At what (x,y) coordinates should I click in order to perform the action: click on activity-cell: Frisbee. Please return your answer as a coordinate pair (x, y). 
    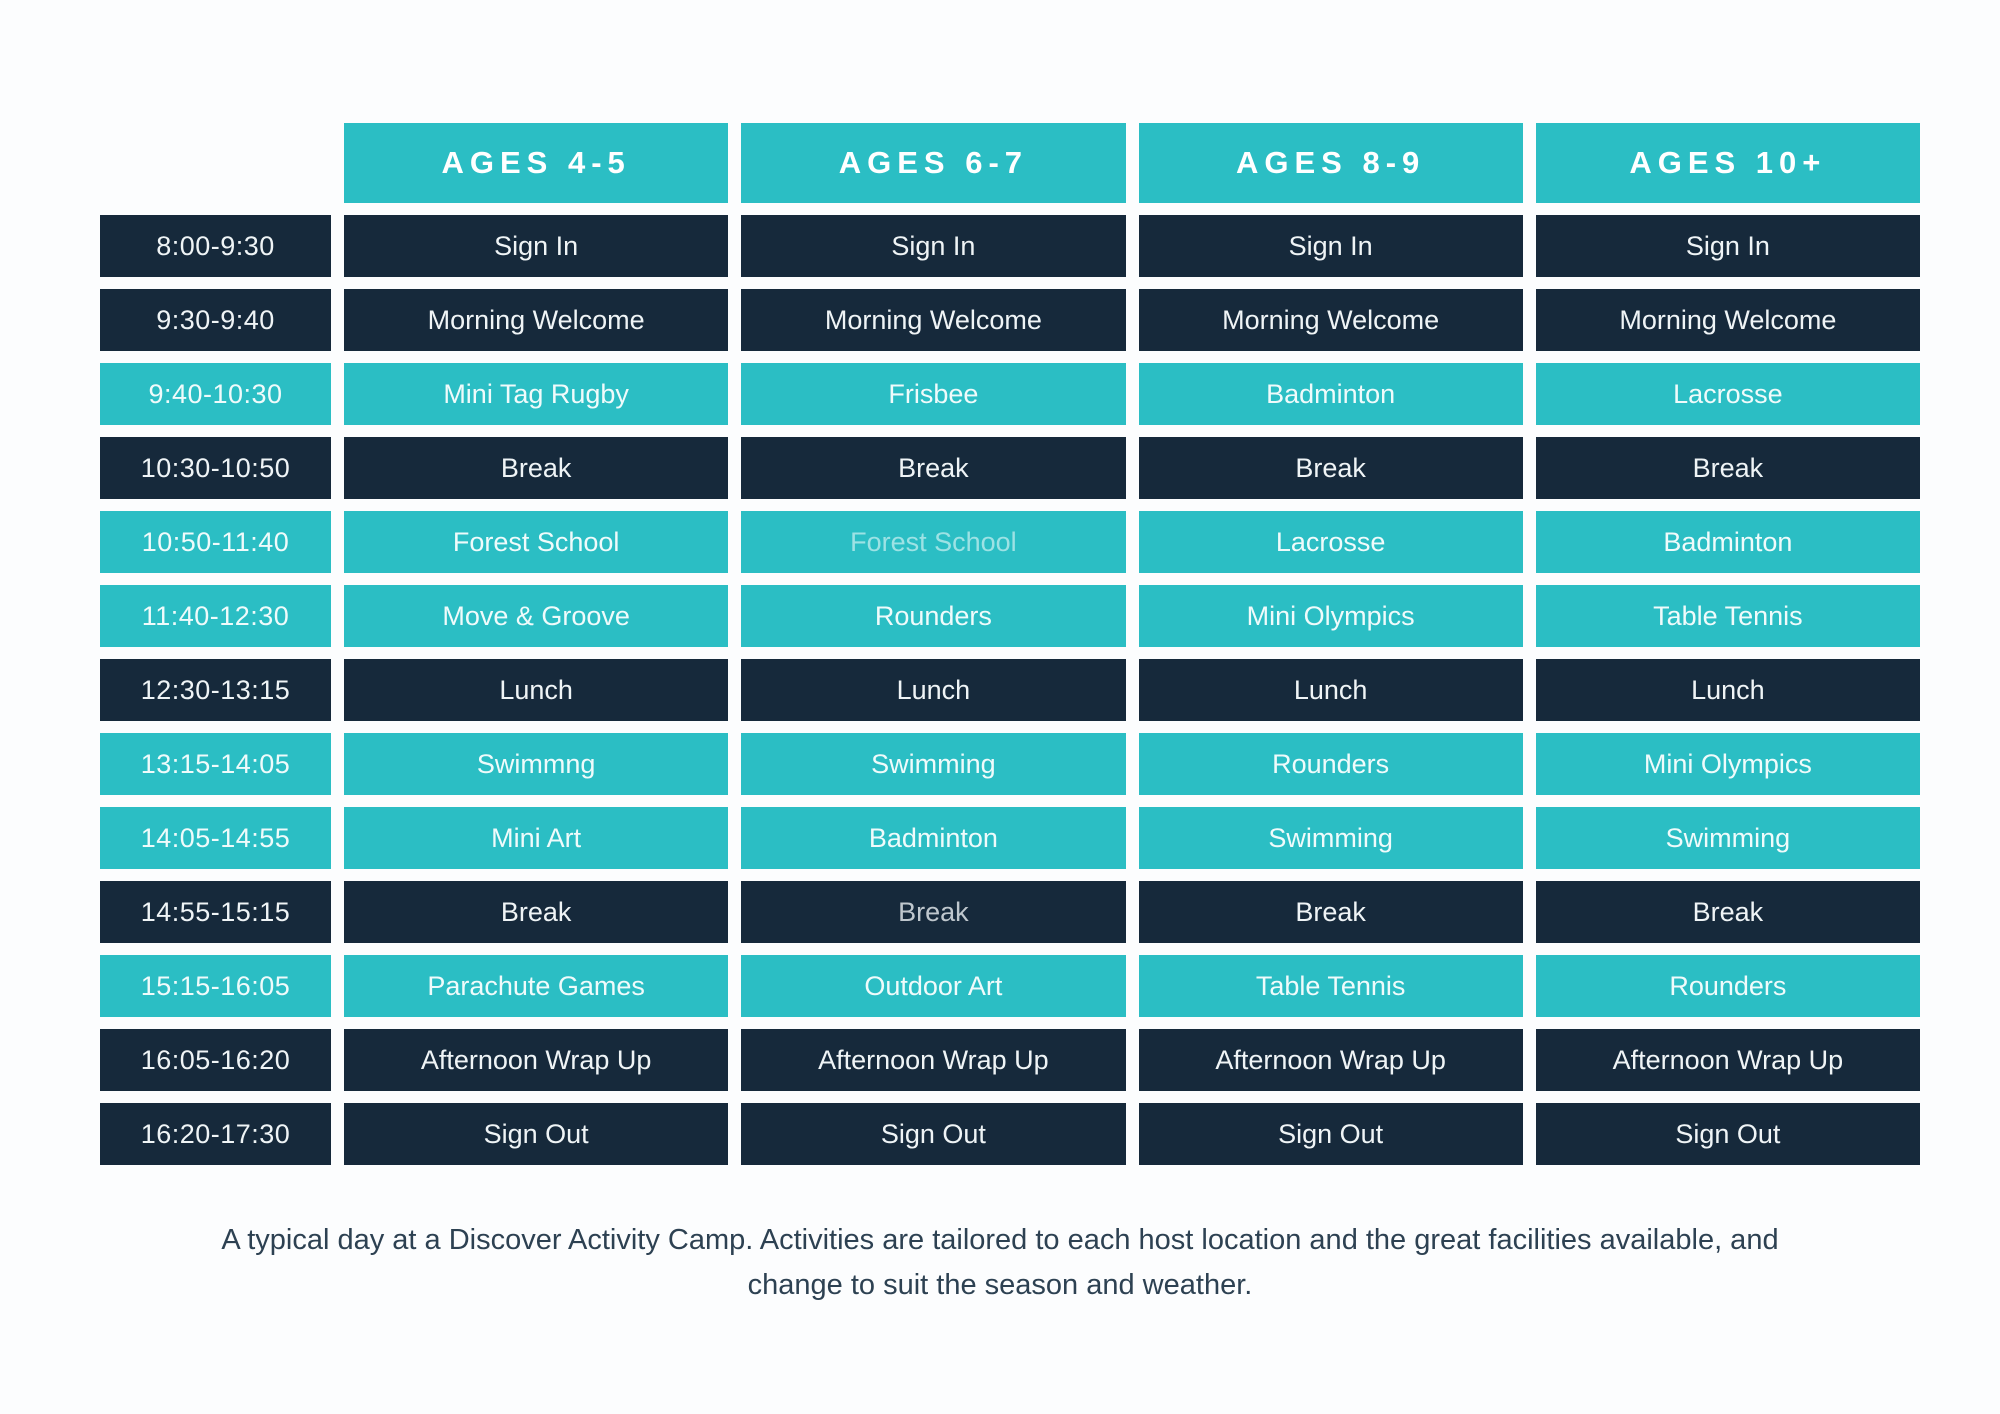
    Looking at the image, I should click on (933, 394).